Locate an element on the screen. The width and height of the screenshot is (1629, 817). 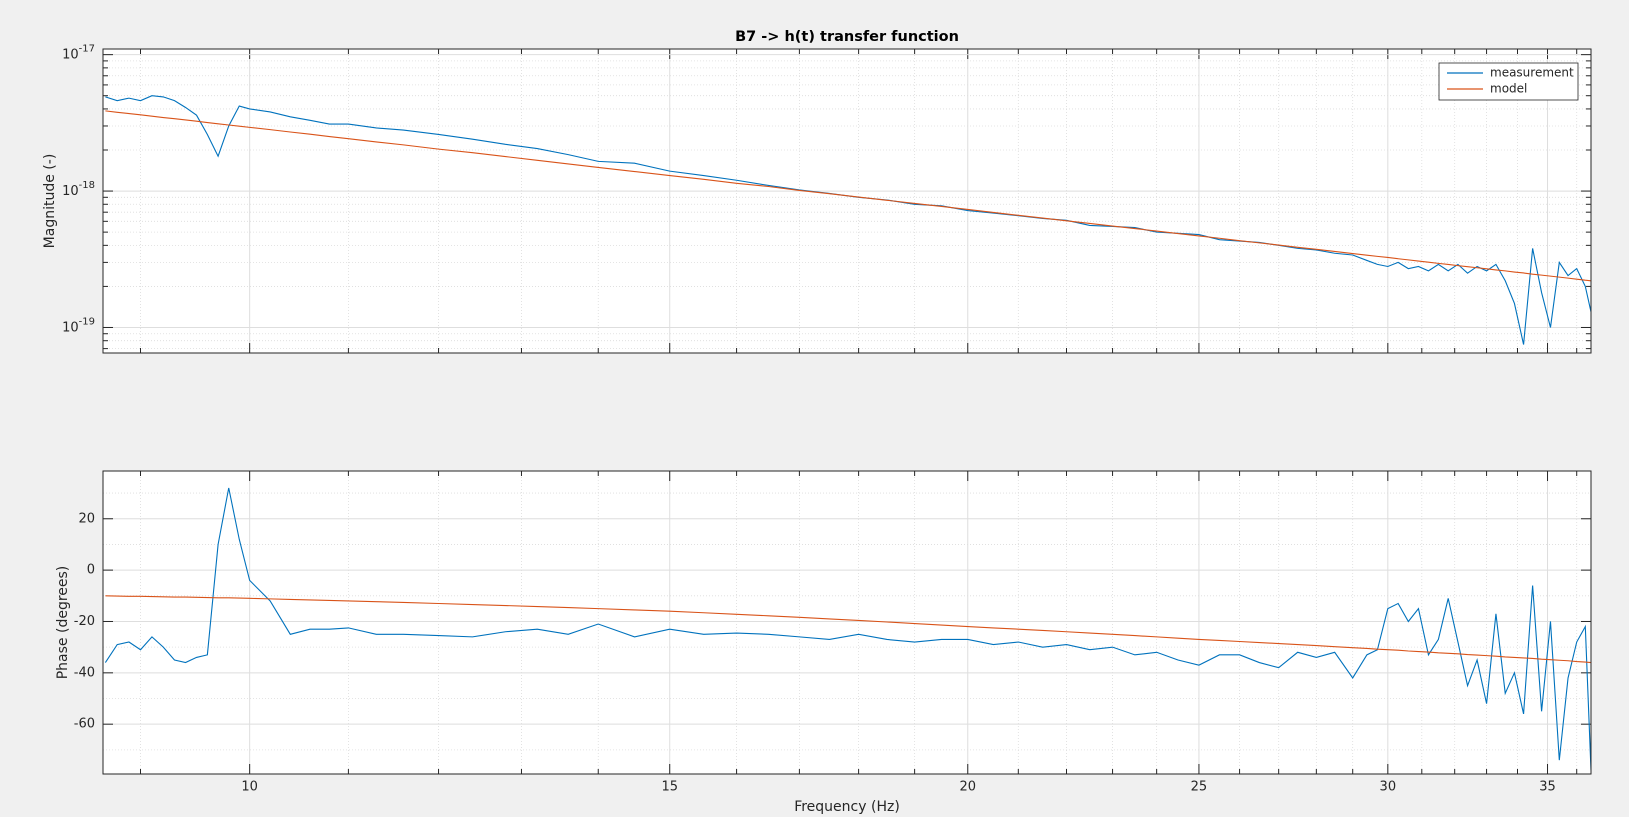
y-tick-label: 0 is located at coordinates (91, 570).